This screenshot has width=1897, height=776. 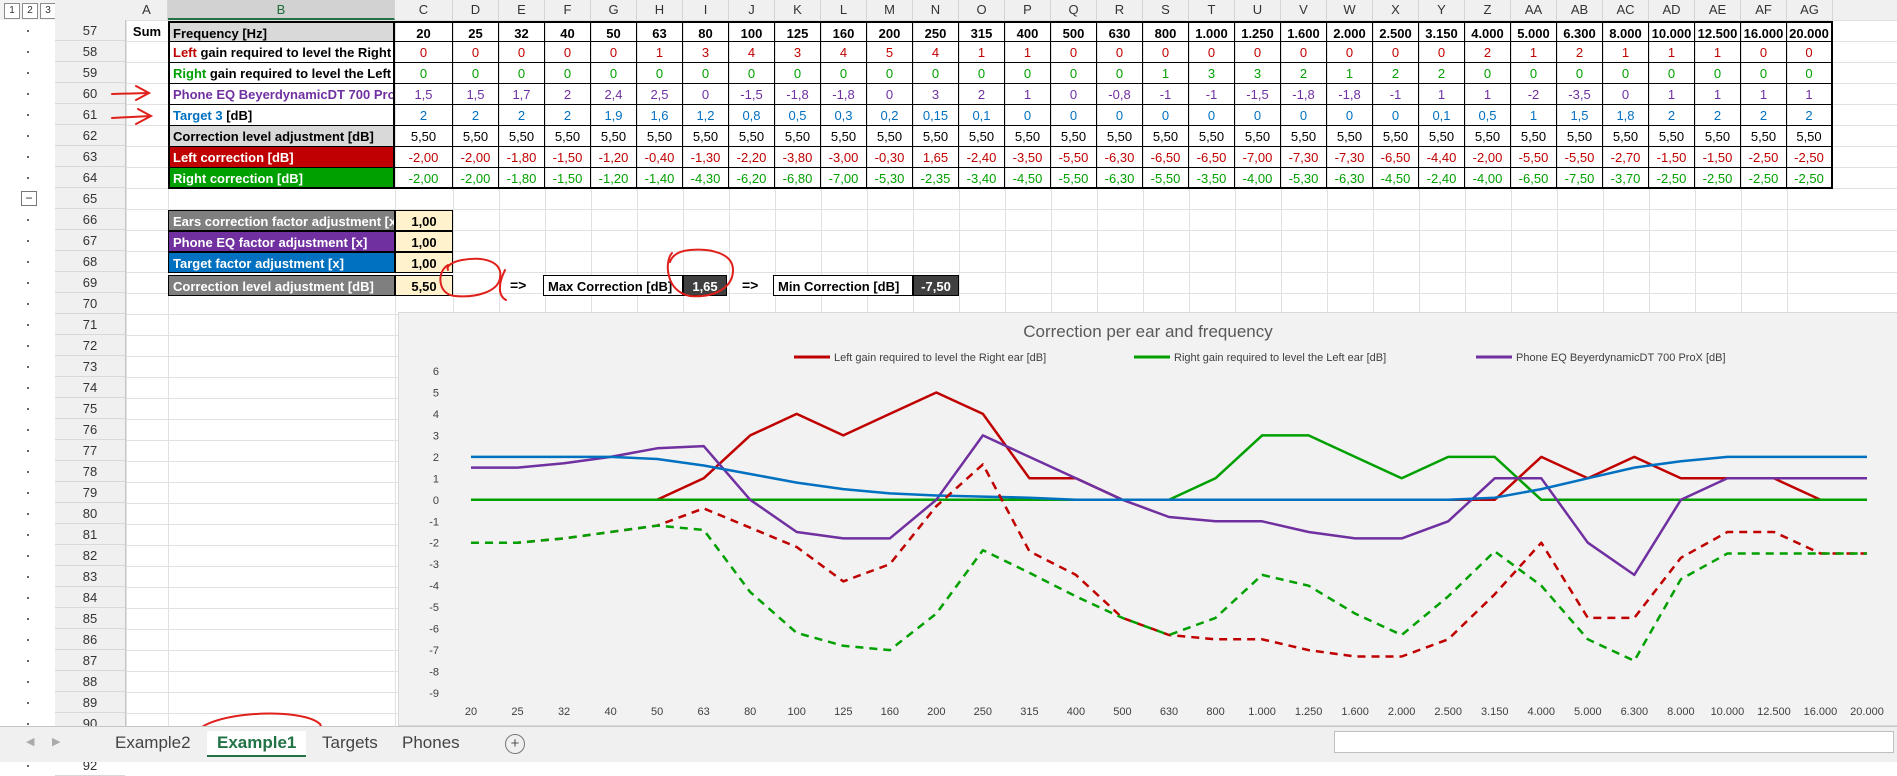 I want to click on factor-label-0: Ears correction factor adjustment [x], so click(x=281, y=220).